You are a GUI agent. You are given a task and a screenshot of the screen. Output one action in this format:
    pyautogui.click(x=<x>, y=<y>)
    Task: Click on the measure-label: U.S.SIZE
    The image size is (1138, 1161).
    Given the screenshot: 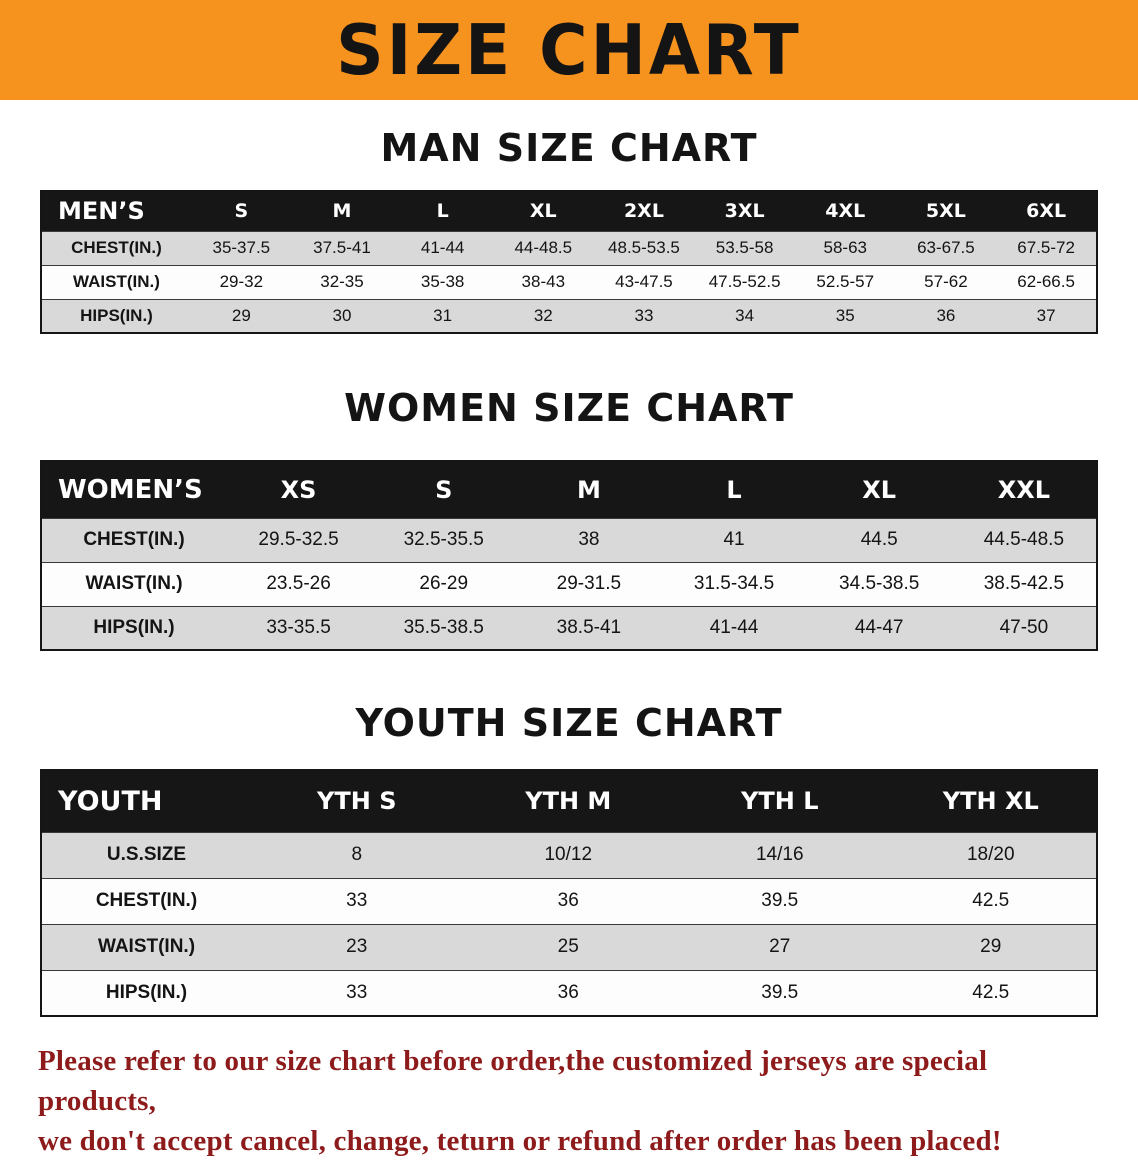 What is the action you would take?
    pyautogui.click(x=146, y=855)
    